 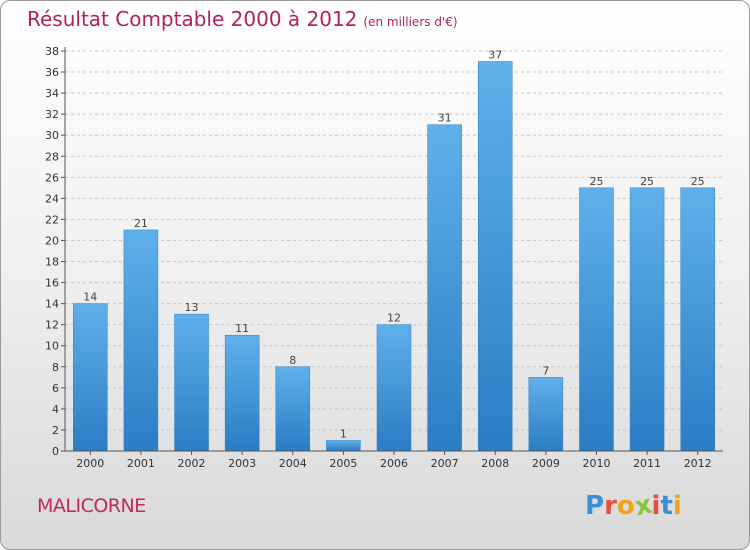 What do you see at coordinates (52, 262) in the screenshot?
I see `y-tick-label: 18` at bounding box center [52, 262].